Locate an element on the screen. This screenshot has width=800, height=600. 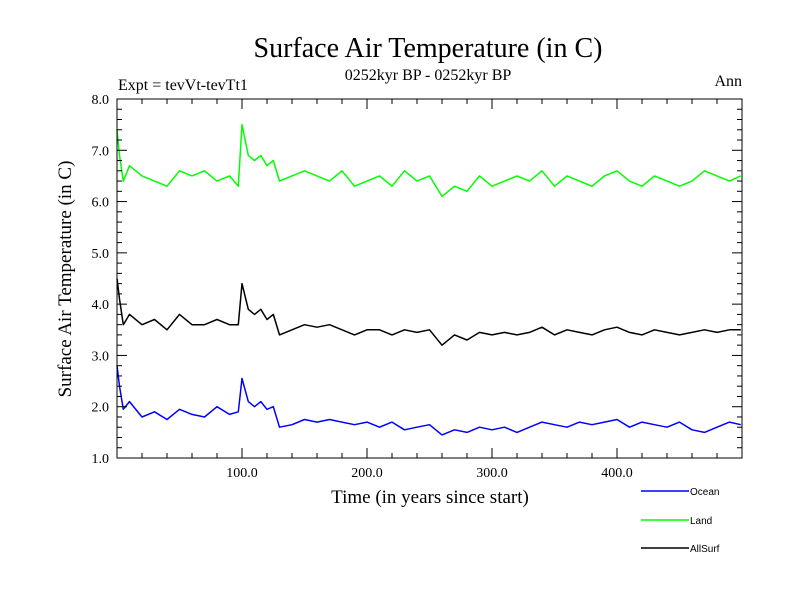
legend: Ocean Land AllSurf is located at coordinates (680, 521).